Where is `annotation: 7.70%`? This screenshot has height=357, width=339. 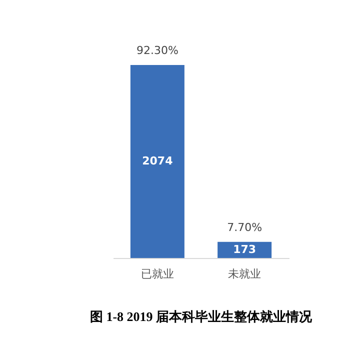
annotation: 7.70% is located at coordinates (244, 227).